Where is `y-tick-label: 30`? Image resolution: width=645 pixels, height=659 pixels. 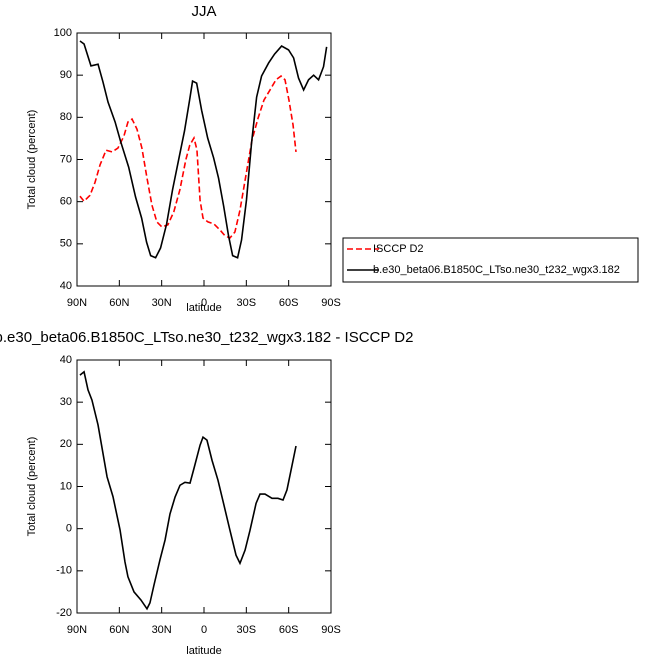
y-tick-label: 30 is located at coordinates (66, 402).